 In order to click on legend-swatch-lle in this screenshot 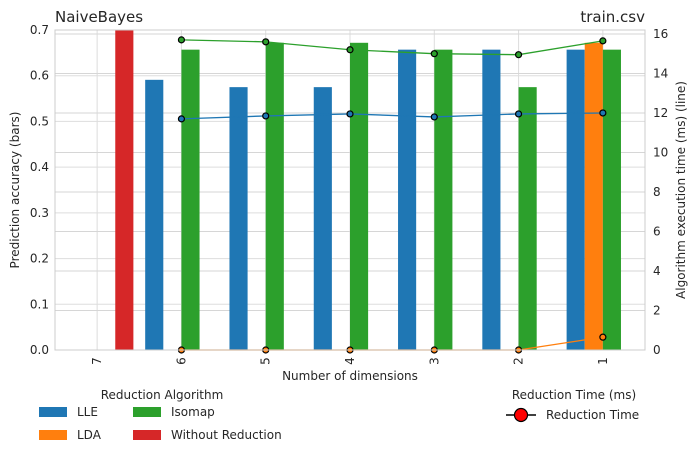, I will do `click(53, 412)`.